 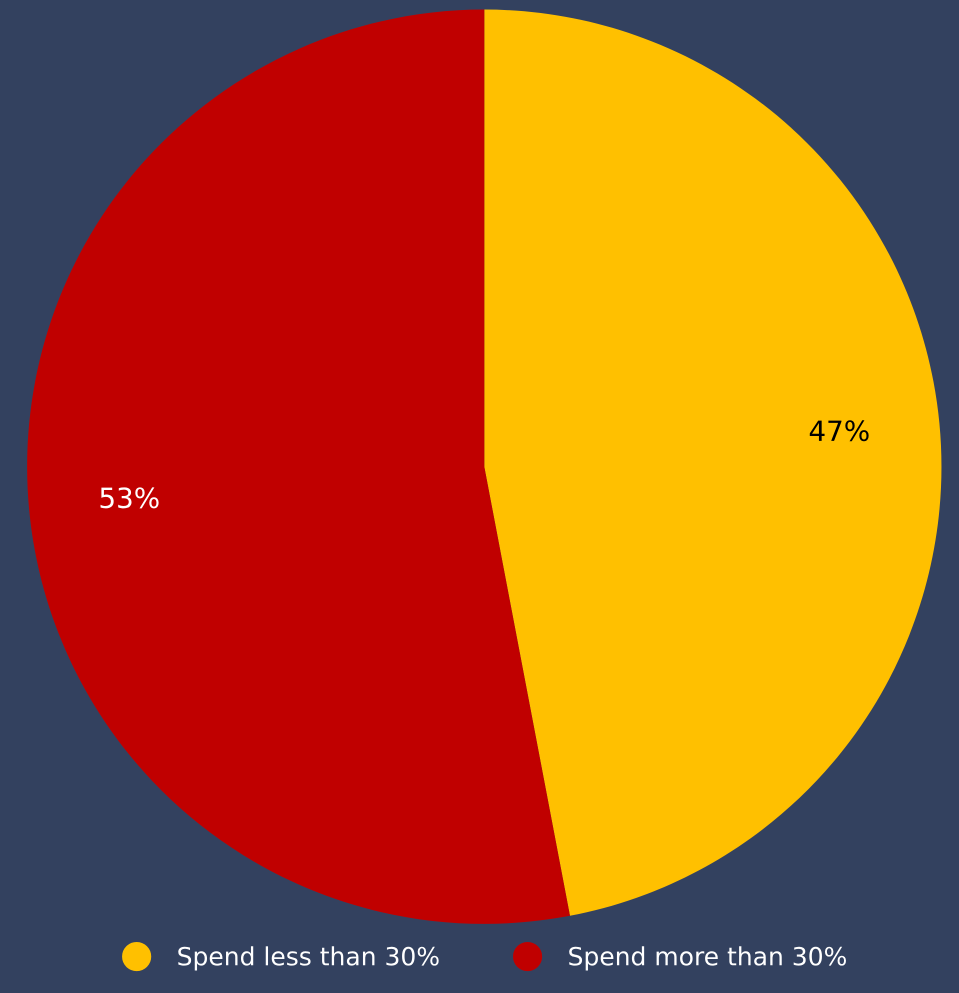 What do you see at coordinates (308, 958) in the screenshot?
I see `legend-label: Spend less than 30%` at bounding box center [308, 958].